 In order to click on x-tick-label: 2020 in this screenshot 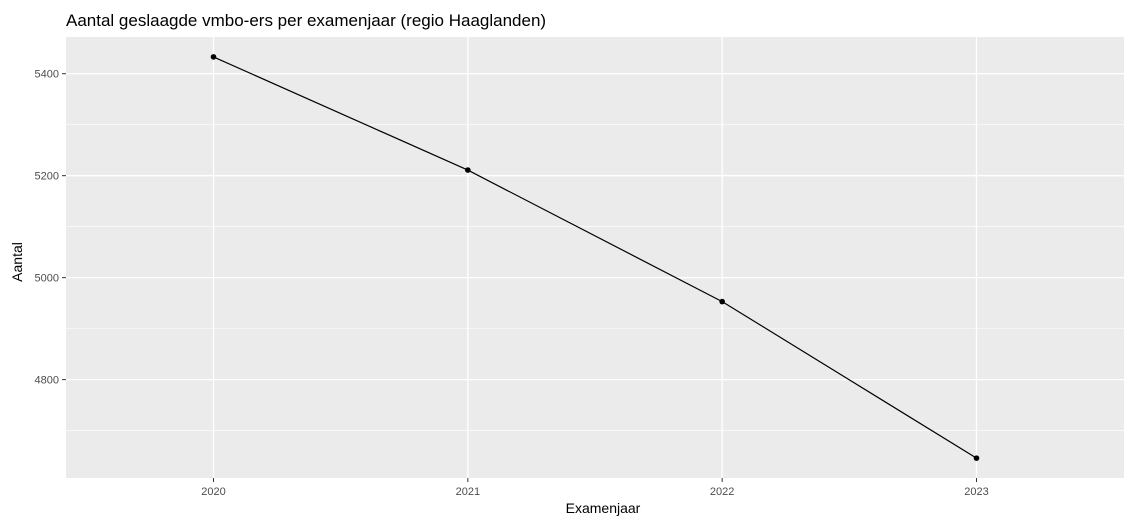, I will do `click(213, 492)`.